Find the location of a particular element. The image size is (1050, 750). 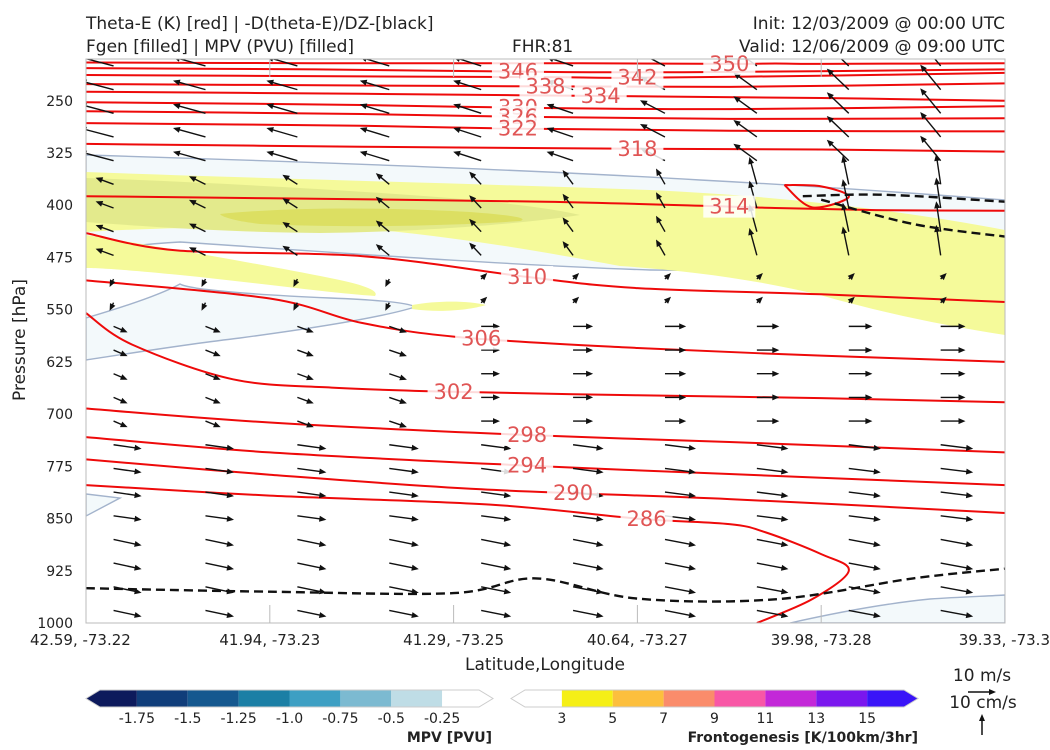

colorbar-tick-label: 7 is located at coordinates (663, 719).